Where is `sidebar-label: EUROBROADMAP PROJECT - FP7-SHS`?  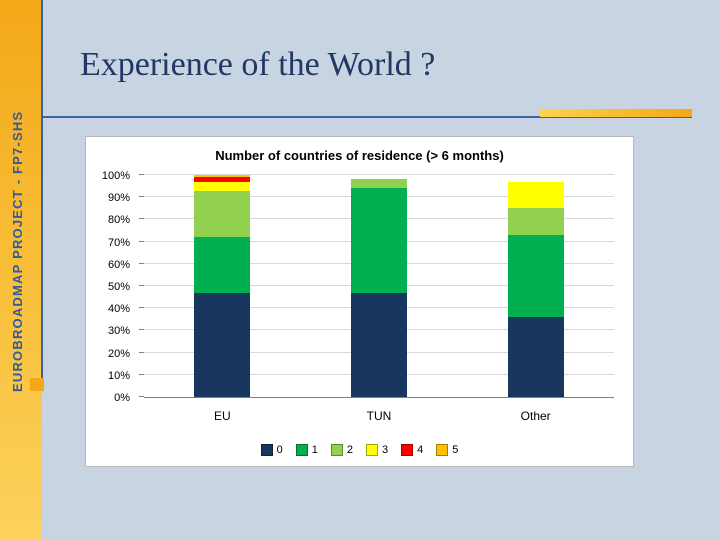 sidebar-label: EUROBROADMAP PROJECT - FP7-SHS is located at coordinates (17, 251).